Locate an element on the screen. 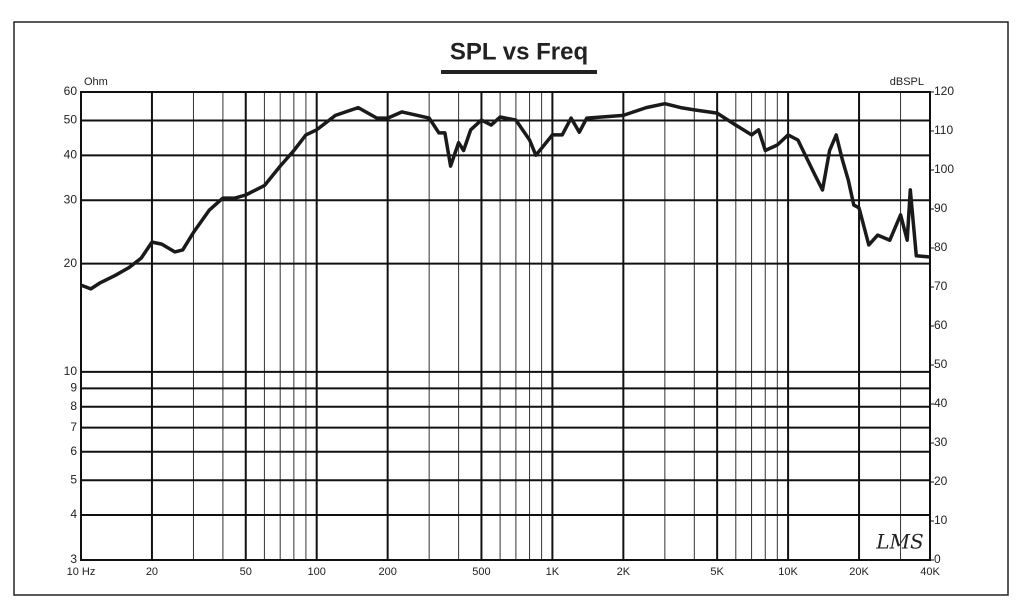 This screenshot has height=613, width=1022. y-tick-label: 6 is located at coordinates (73, 451).